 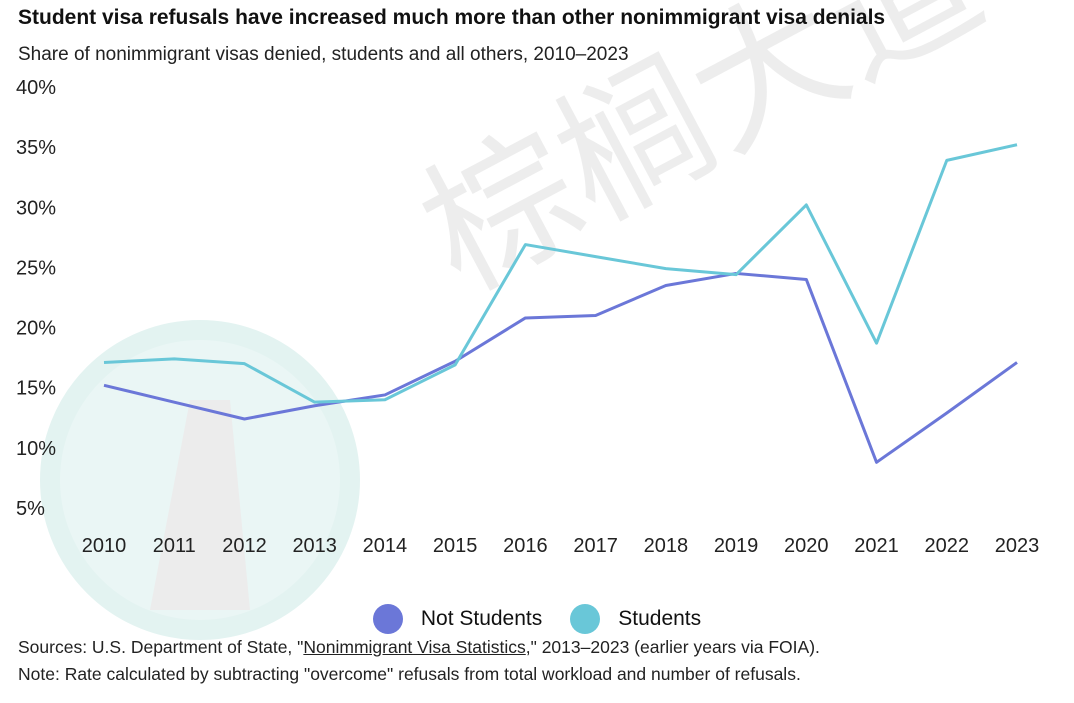 What do you see at coordinates (174, 546) in the screenshot?
I see `x-tick-label: 2011` at bounding box center [174, 546].